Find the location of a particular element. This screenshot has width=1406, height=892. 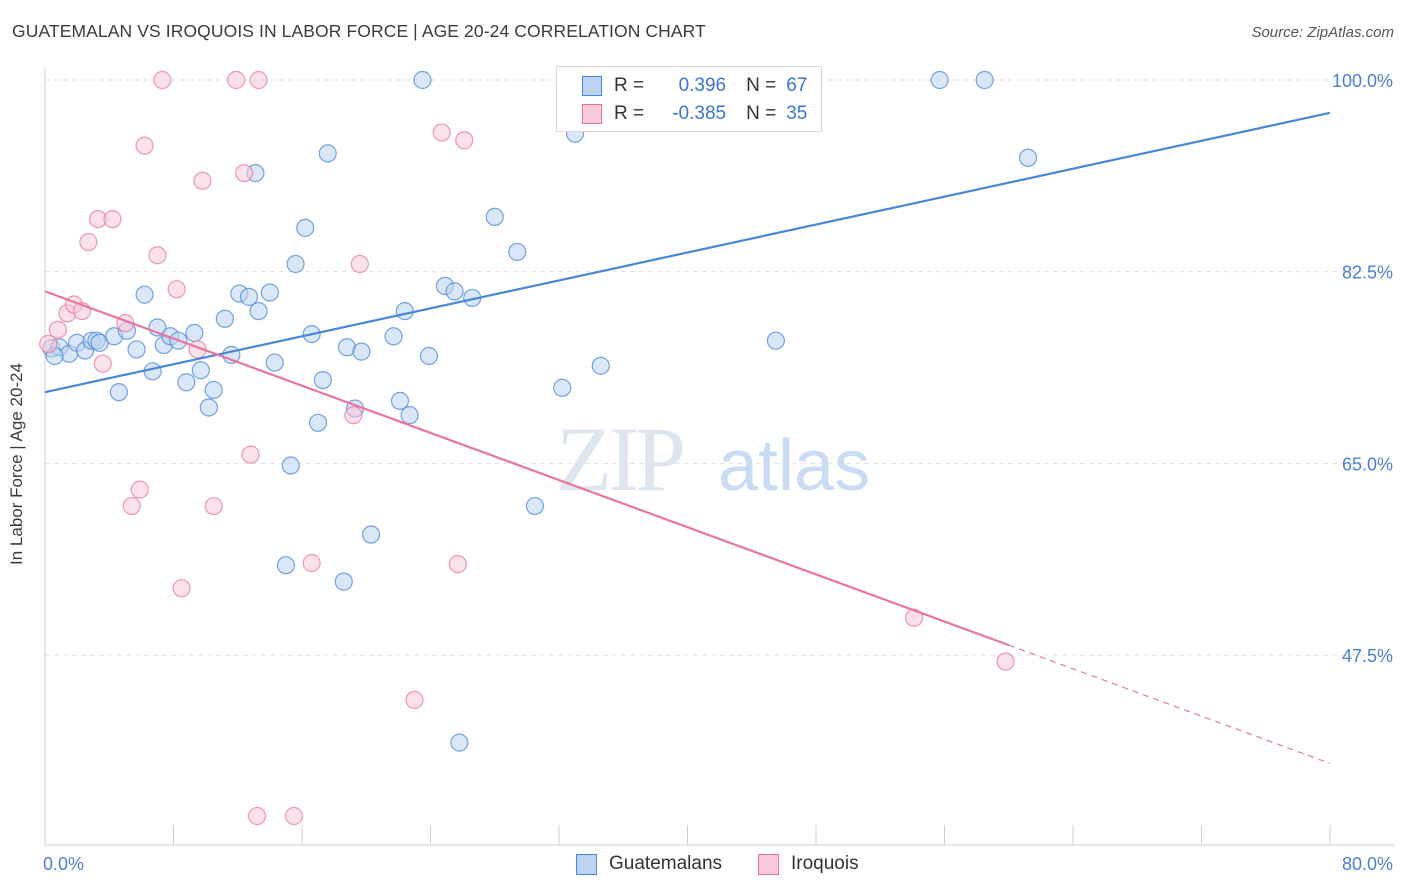

x-tick-label: 0.0% is located at coordinates (63, 864).